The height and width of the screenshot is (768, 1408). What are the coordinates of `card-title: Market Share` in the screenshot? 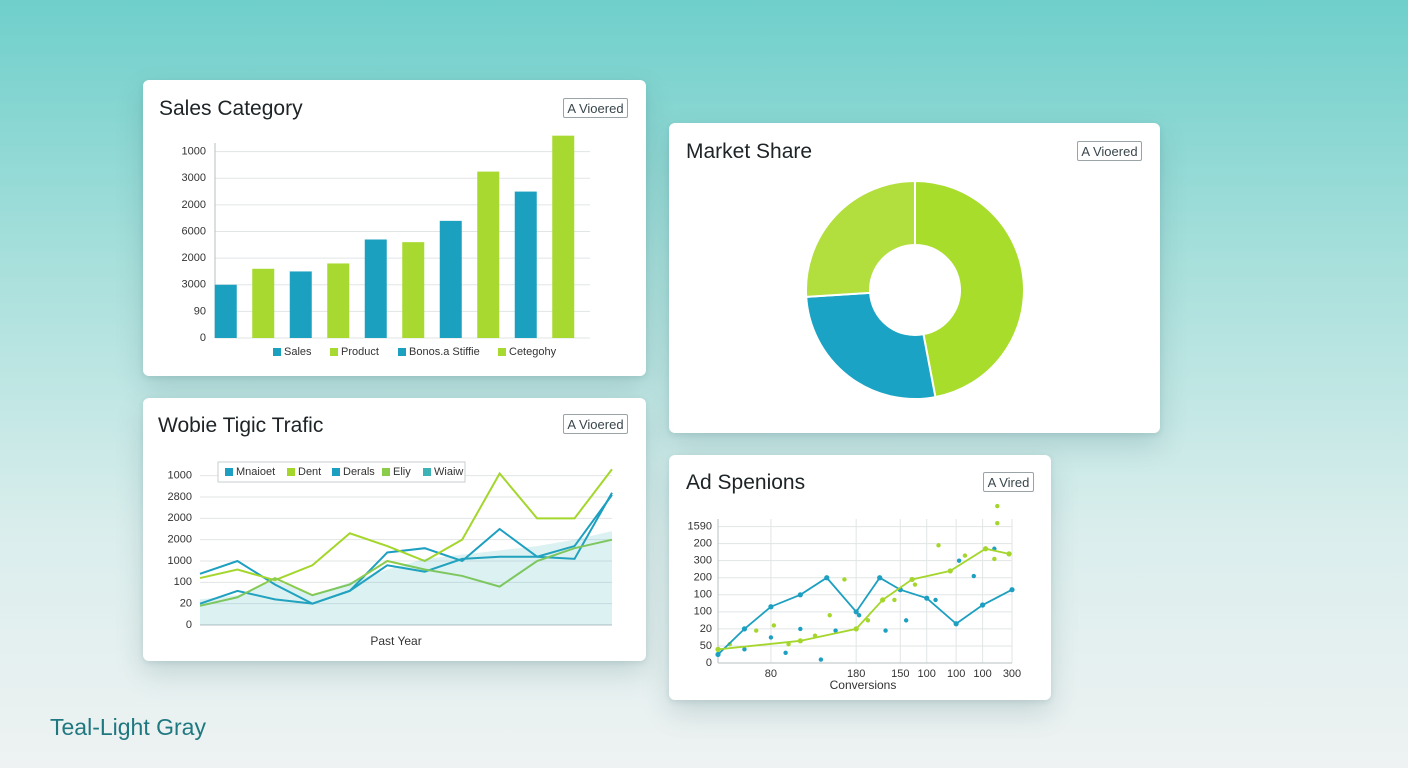 It's located at (749, 151).